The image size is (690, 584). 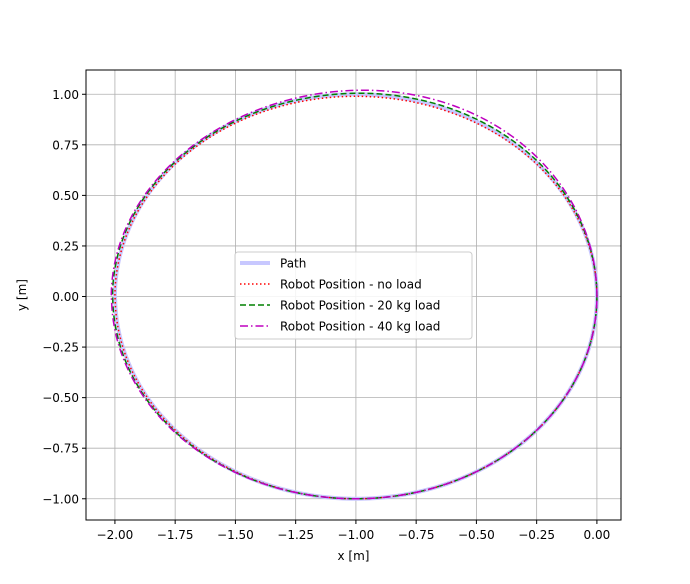 What do you see at coordinates (235, 535) in the screenshot?
I see `x-tick-label: −1.50` at bounding box center [235, 535].